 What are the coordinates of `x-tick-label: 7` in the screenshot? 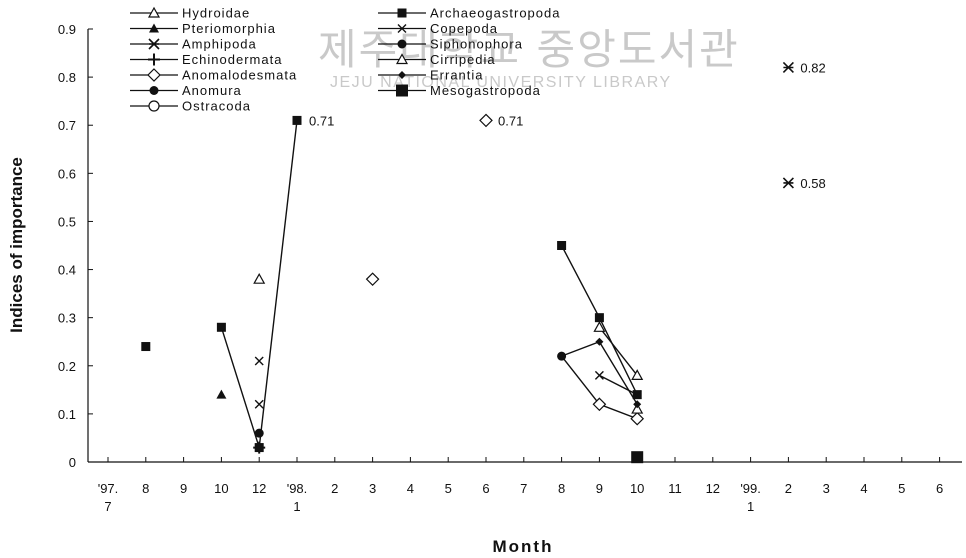 It's located at (523, 488).